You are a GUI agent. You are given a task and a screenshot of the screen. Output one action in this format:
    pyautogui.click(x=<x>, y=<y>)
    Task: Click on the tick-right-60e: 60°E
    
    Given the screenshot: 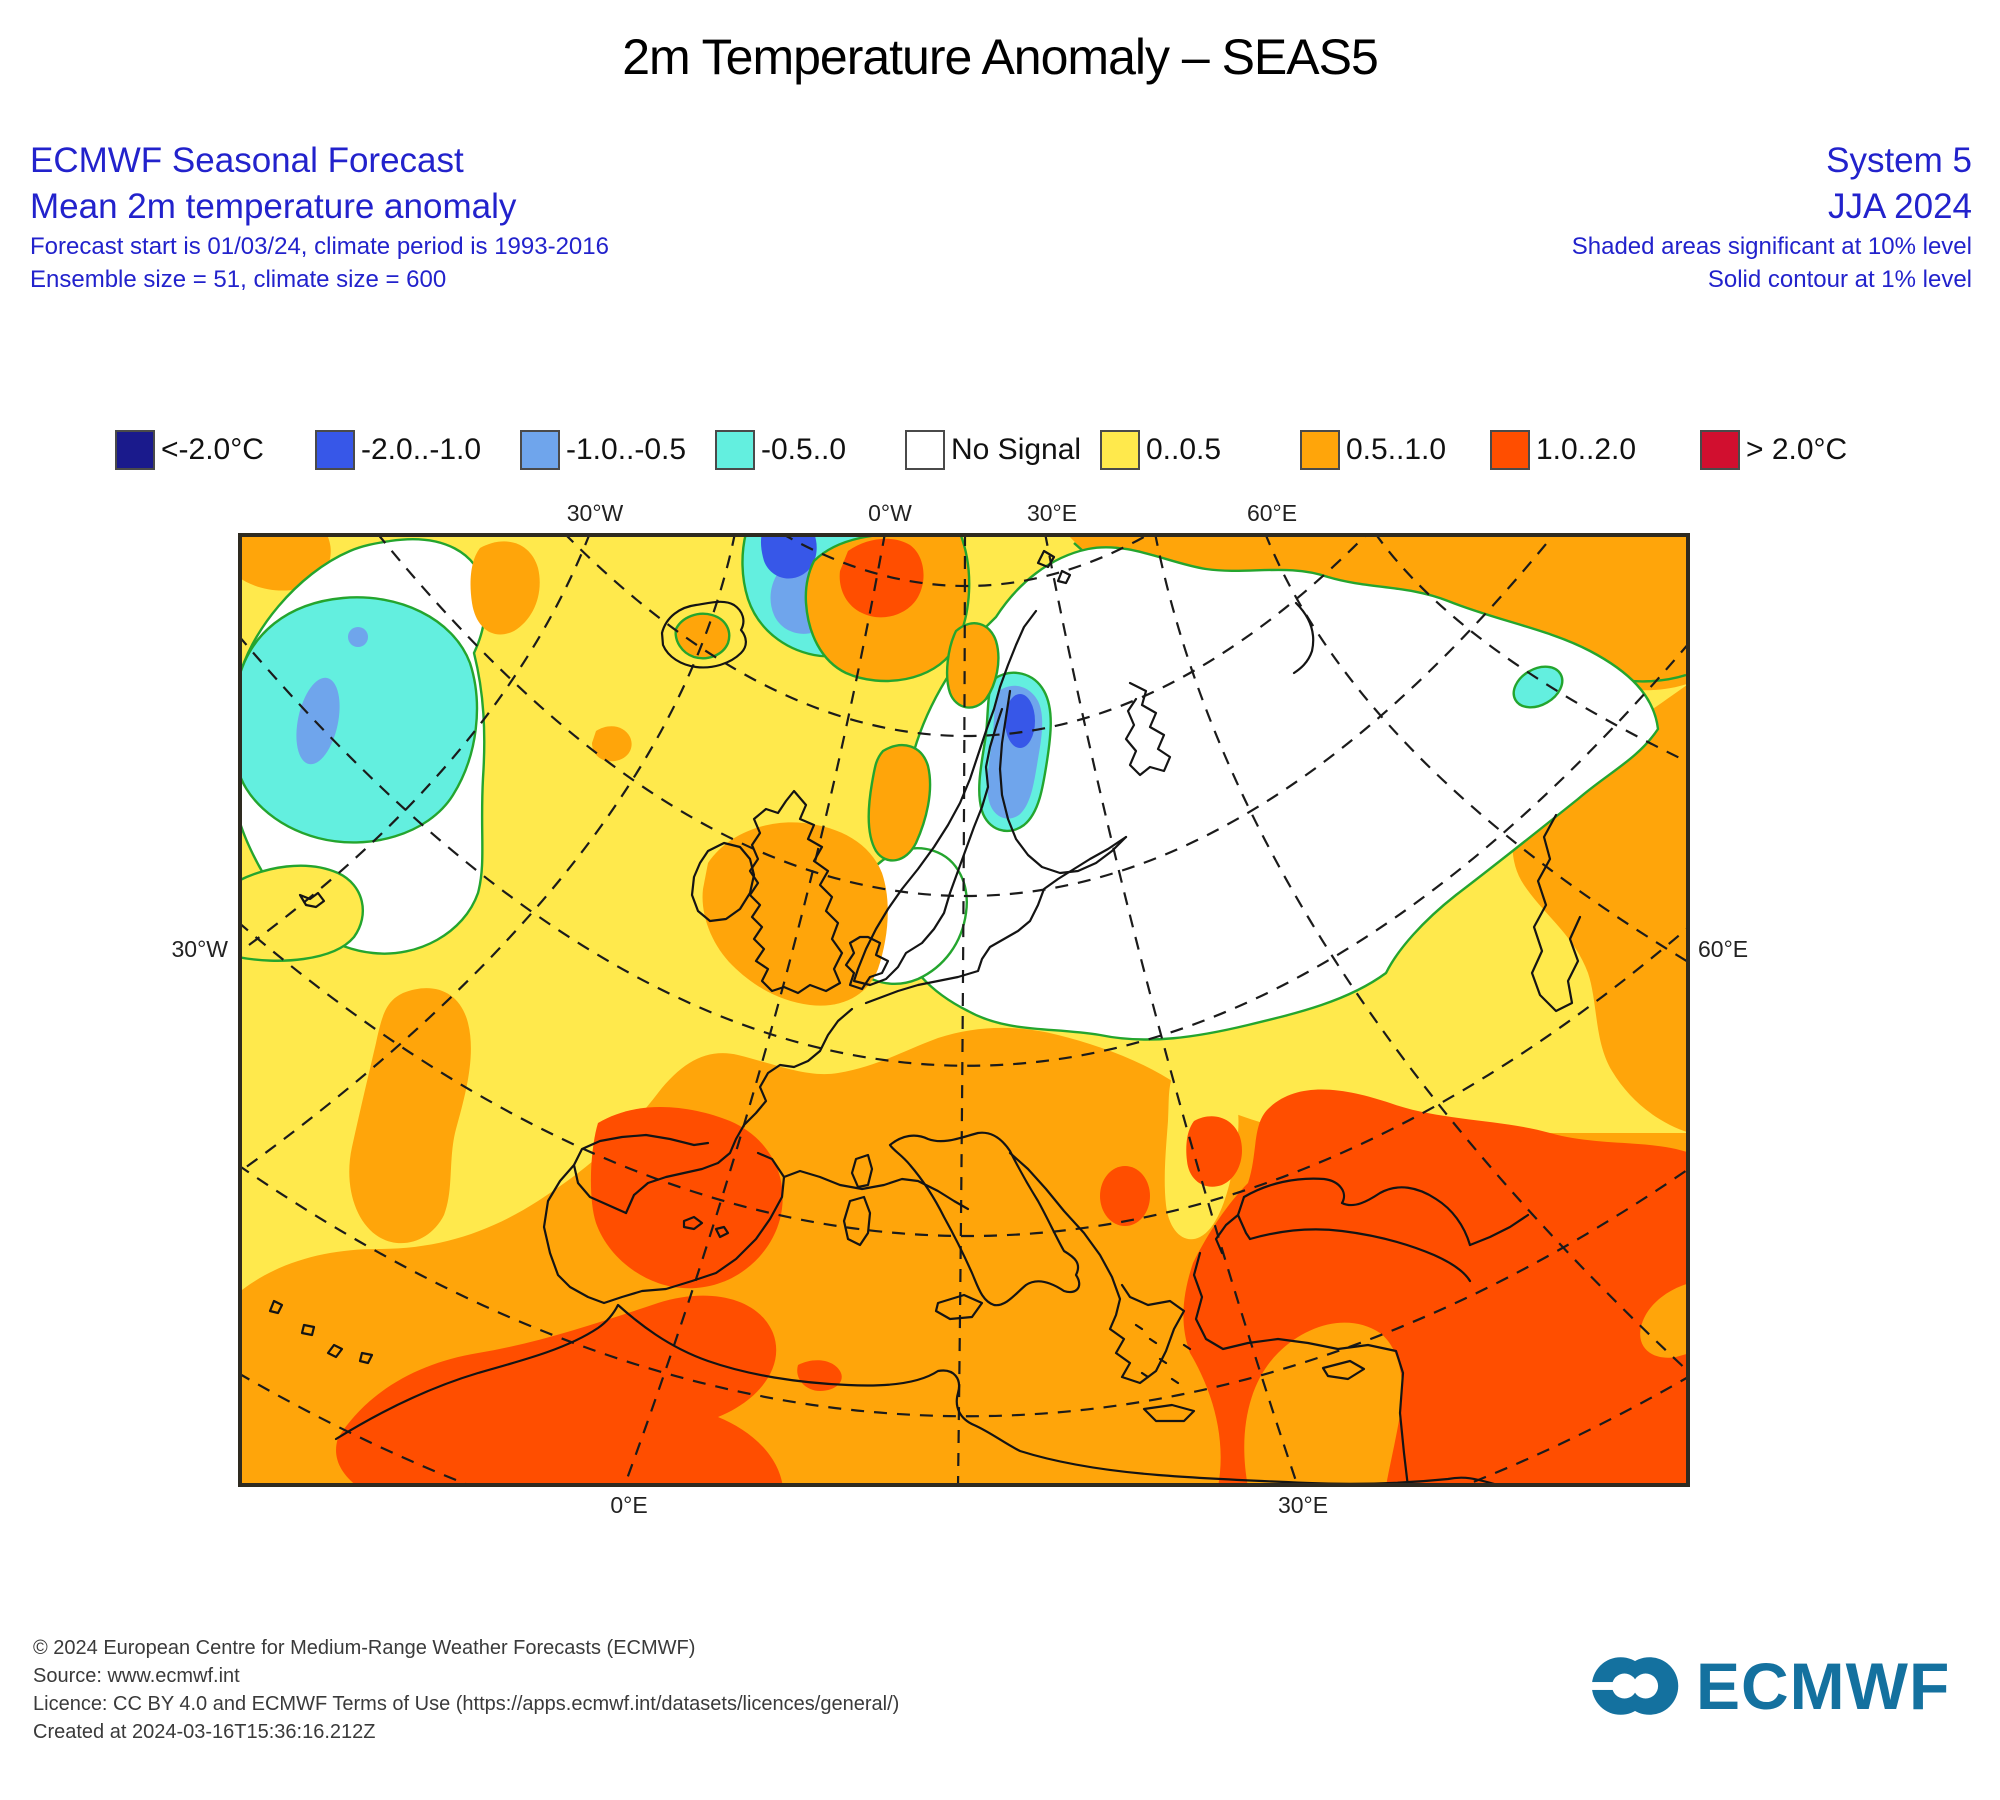 What is the action you would take?
    pyautogui.click(x=1723, y=949)
    